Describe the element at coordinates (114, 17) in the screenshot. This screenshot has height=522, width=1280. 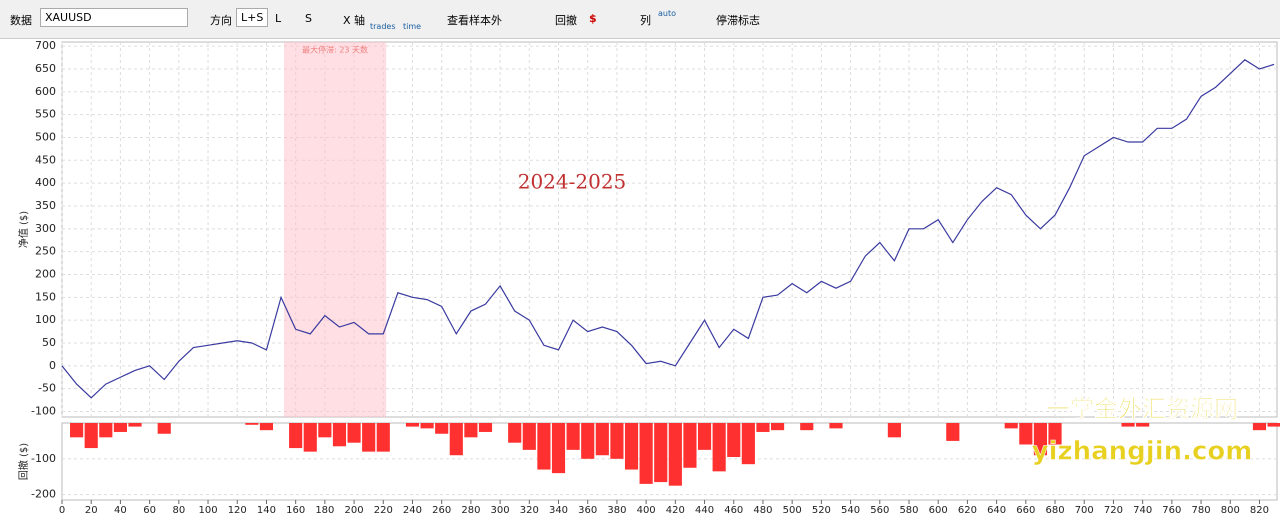
I see `symbol-select: XAUUSD` at that location.